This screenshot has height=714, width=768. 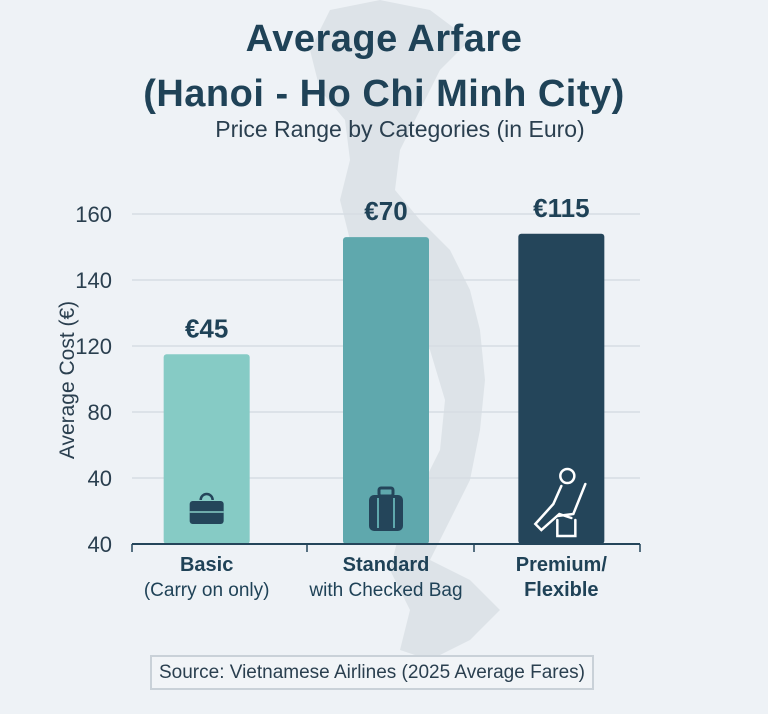 What do you see at coordinates (93, 280) in the screenshot?
I see `y-tick-label: 140` at bounding box center [93, 280].